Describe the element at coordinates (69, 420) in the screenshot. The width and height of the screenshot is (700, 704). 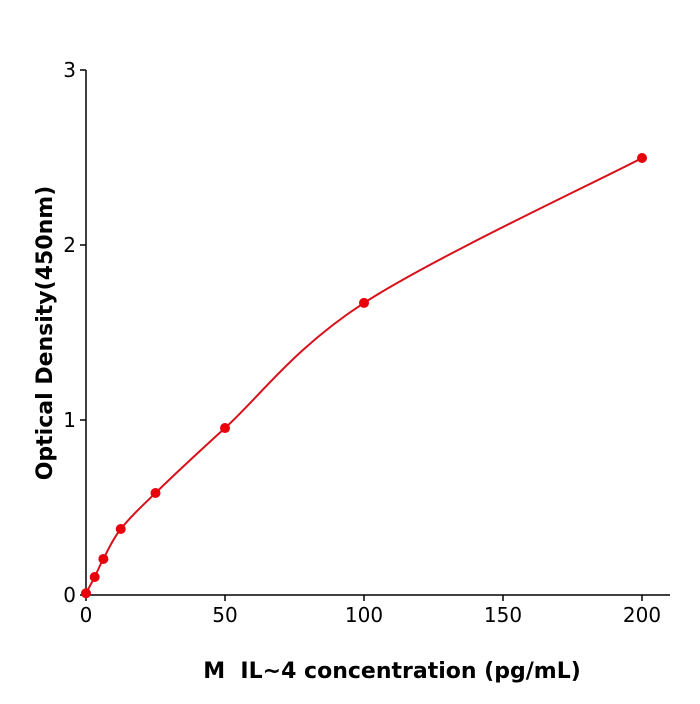
I see `y-tick-label: 1` at that location.